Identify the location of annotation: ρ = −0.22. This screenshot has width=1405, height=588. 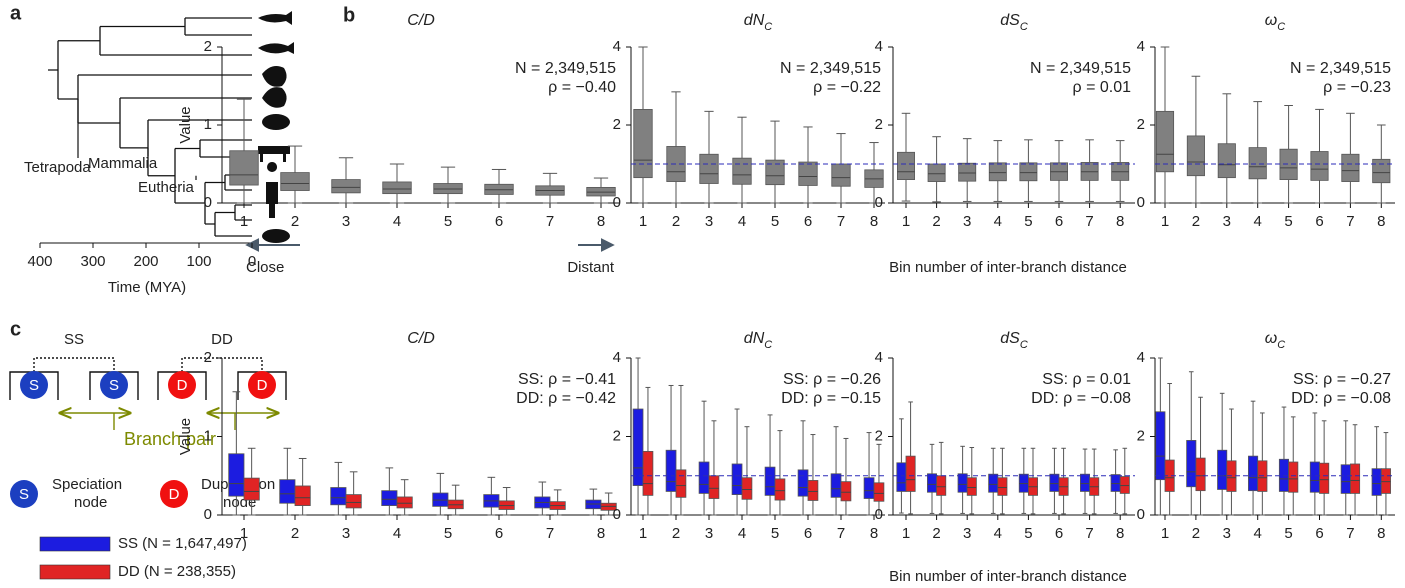
(847, 87).